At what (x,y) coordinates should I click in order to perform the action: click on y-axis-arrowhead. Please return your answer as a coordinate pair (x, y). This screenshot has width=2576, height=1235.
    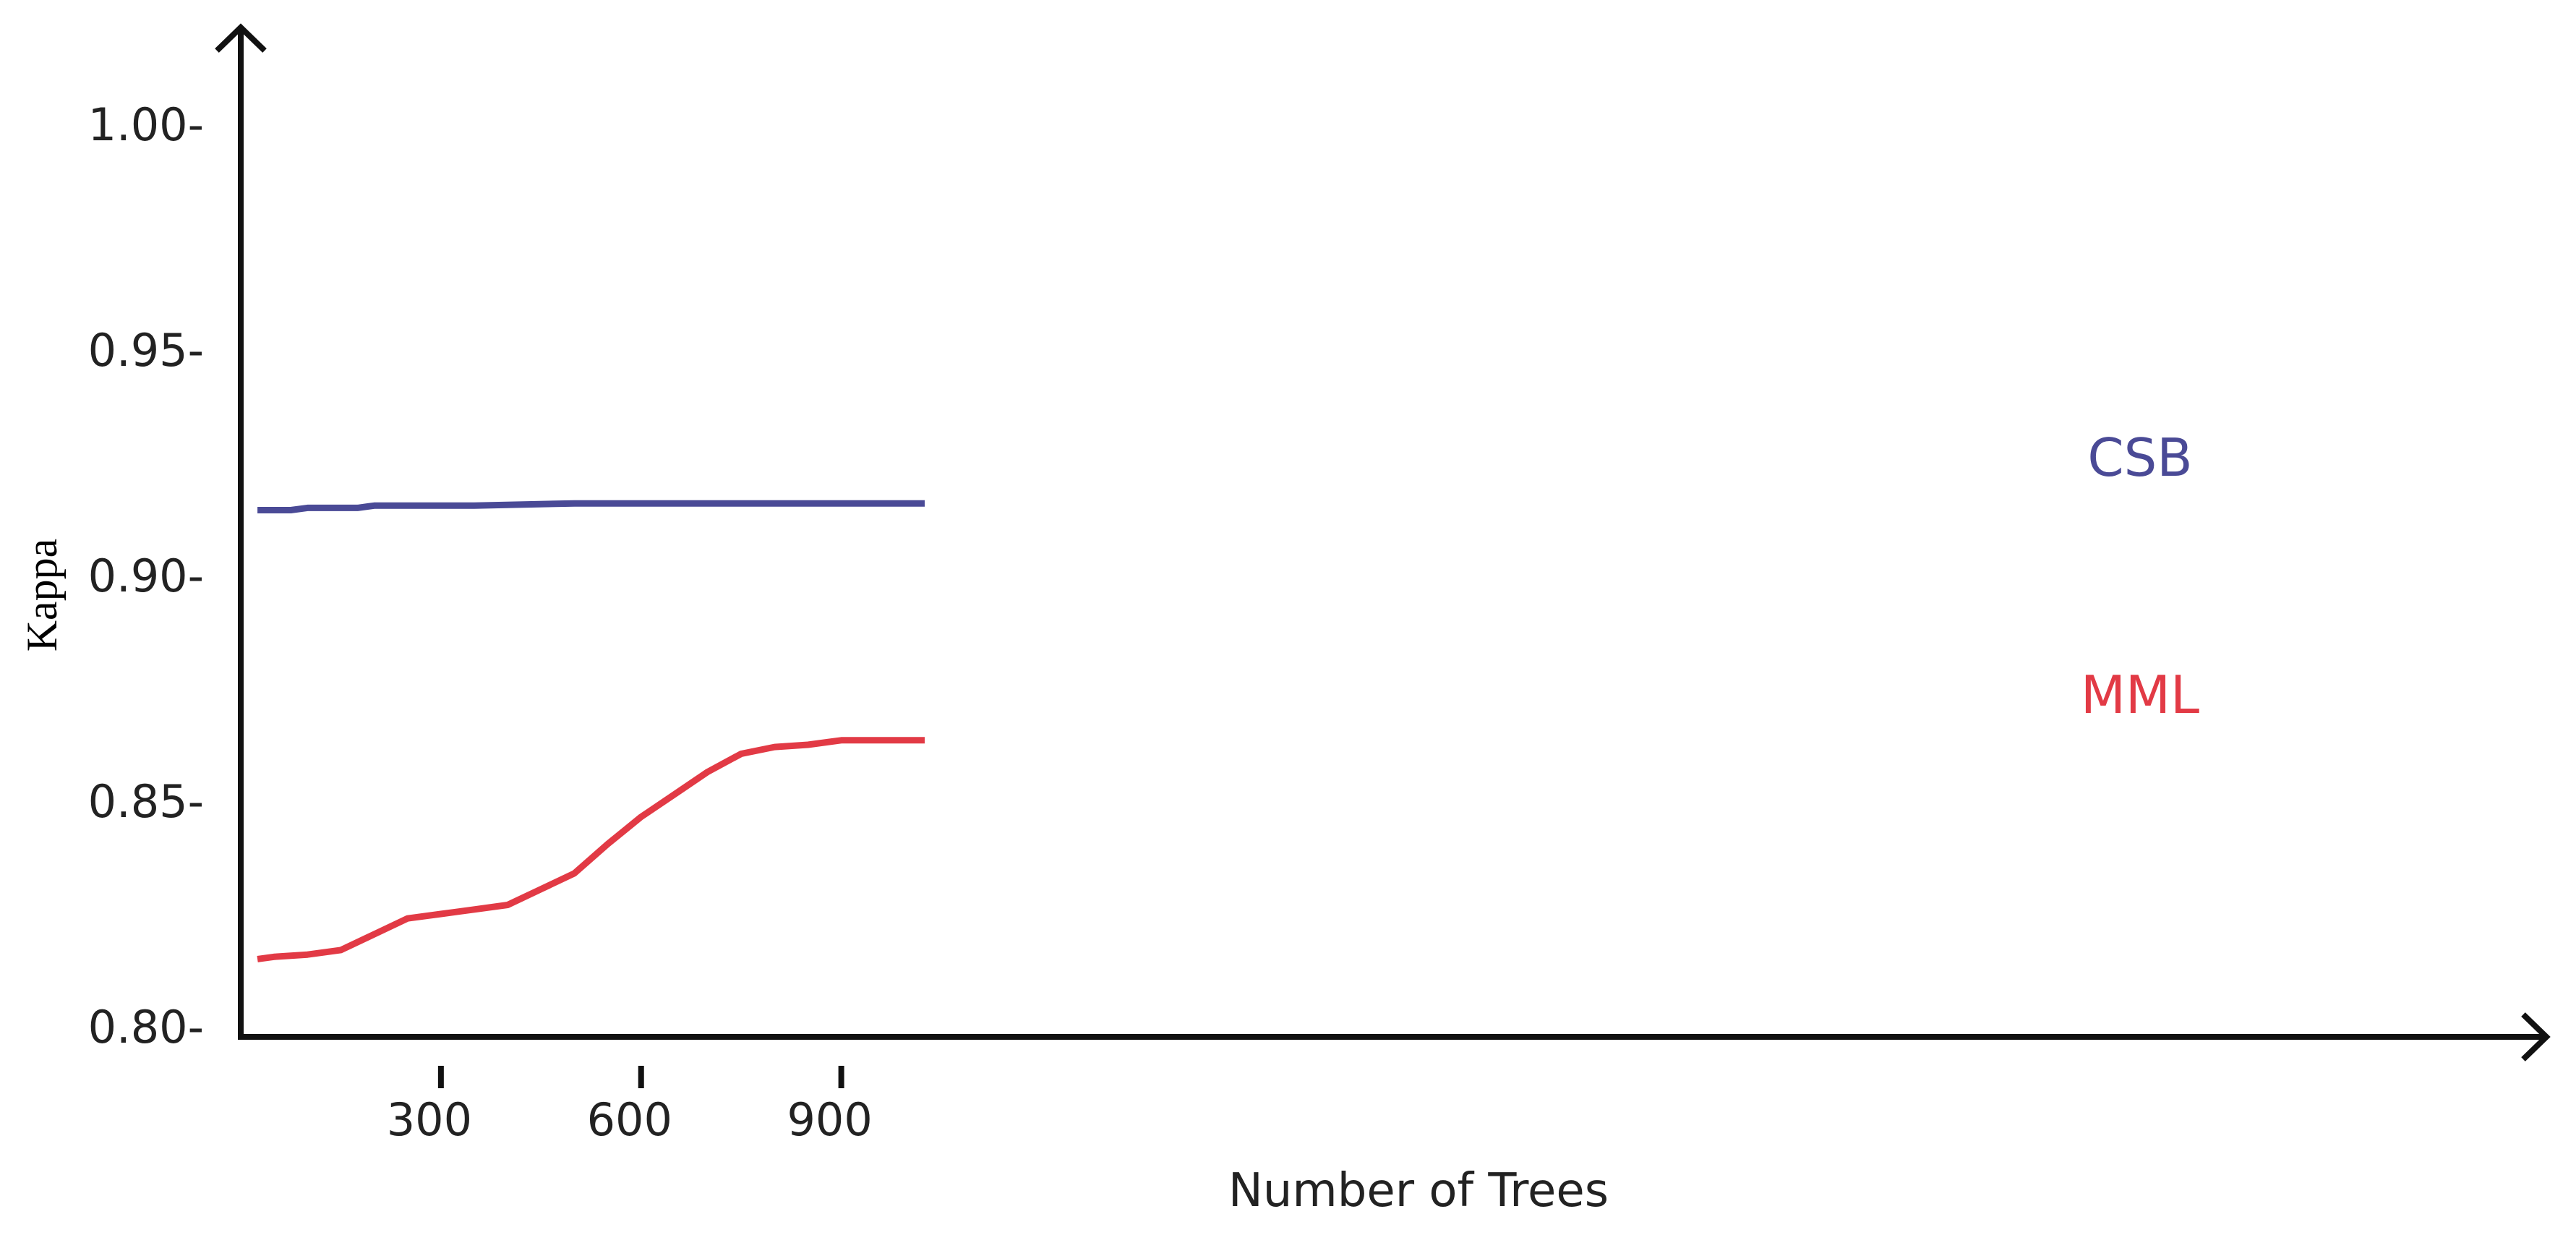
    Looking at the image, I should click on (241, 38).